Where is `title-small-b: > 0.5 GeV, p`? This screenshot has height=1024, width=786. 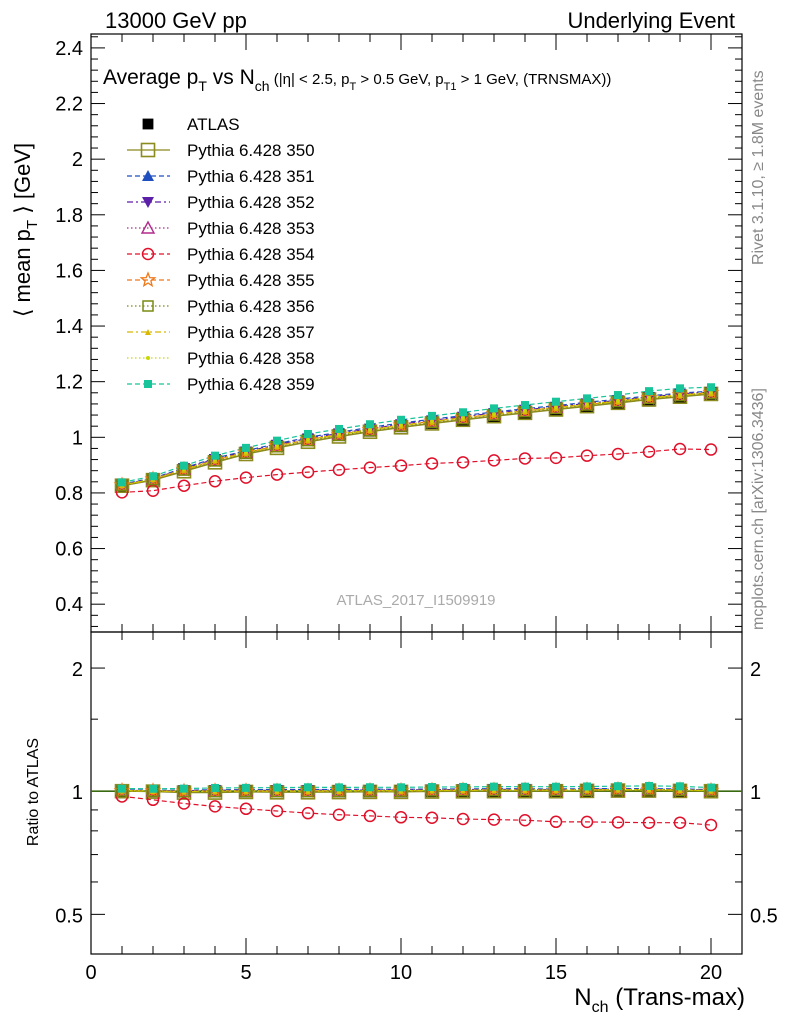
title-small-b: > 0.5 GeV, p is located at coordinates (399, 79).